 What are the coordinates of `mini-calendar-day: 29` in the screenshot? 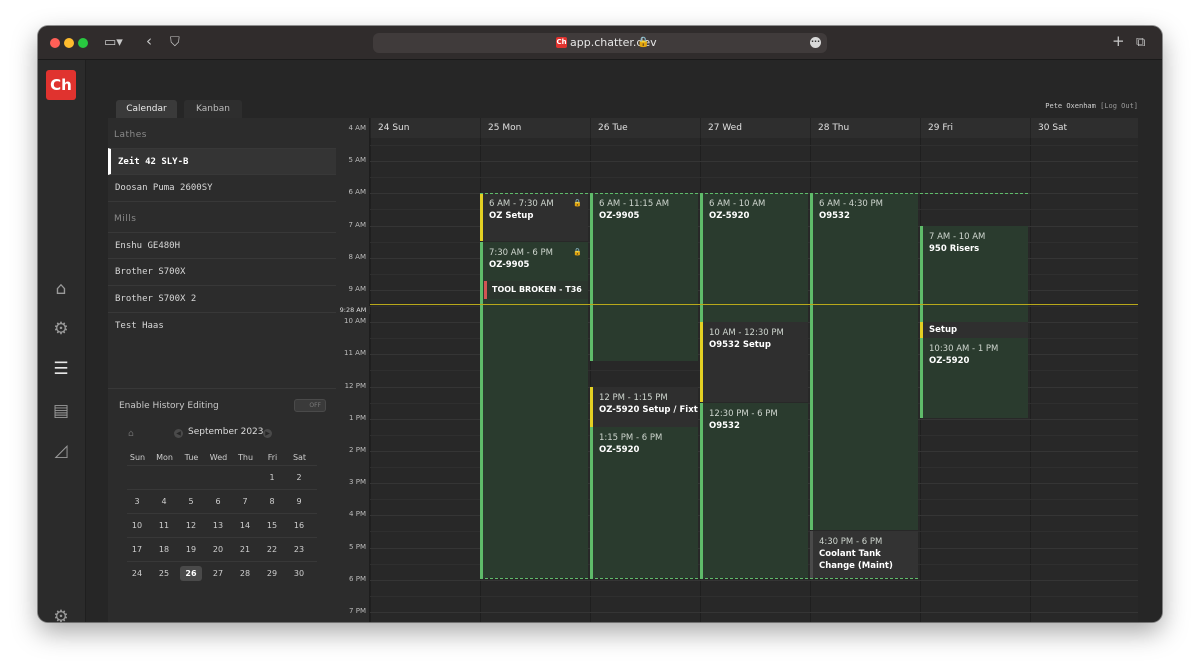 It's located at (272, 573).